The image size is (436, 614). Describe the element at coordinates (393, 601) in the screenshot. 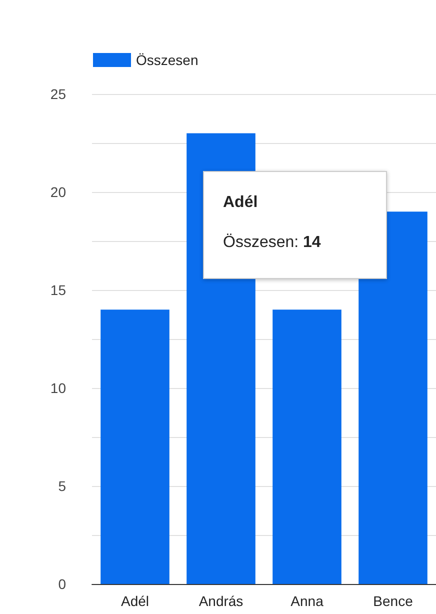

I see `x-tick-label: Bence` at that location.